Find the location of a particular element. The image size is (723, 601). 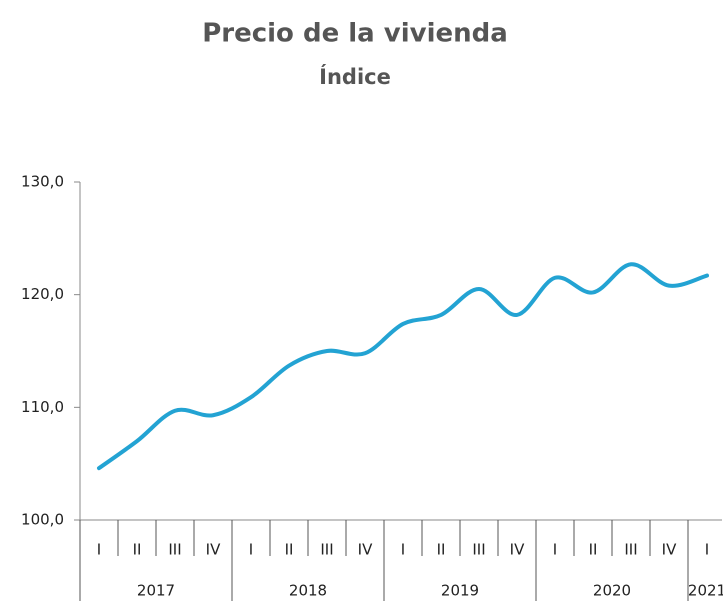

y-tick-label: 130,0 is located at coordinates (42, 182).